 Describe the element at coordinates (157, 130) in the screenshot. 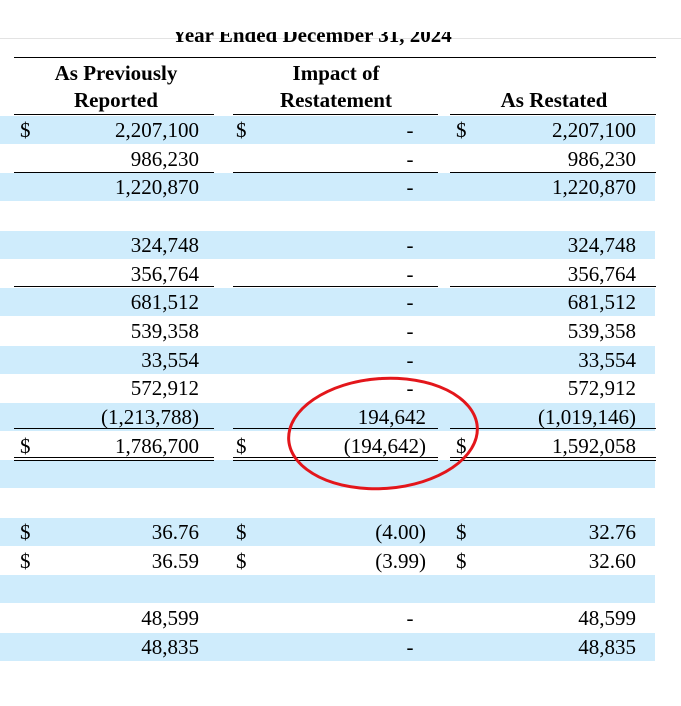

I see `previous-value: 2,207,100` at that location.